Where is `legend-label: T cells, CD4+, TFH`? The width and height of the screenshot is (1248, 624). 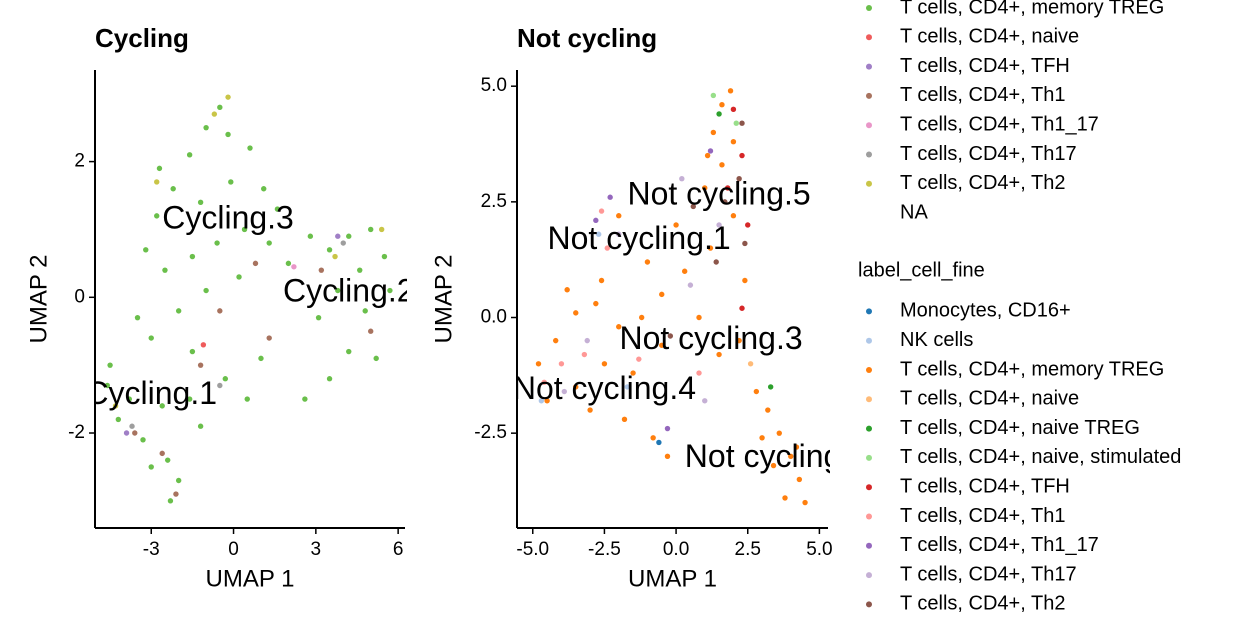
legend-label: T cells, CD4+, TFH is located at coordinates (985, 486).